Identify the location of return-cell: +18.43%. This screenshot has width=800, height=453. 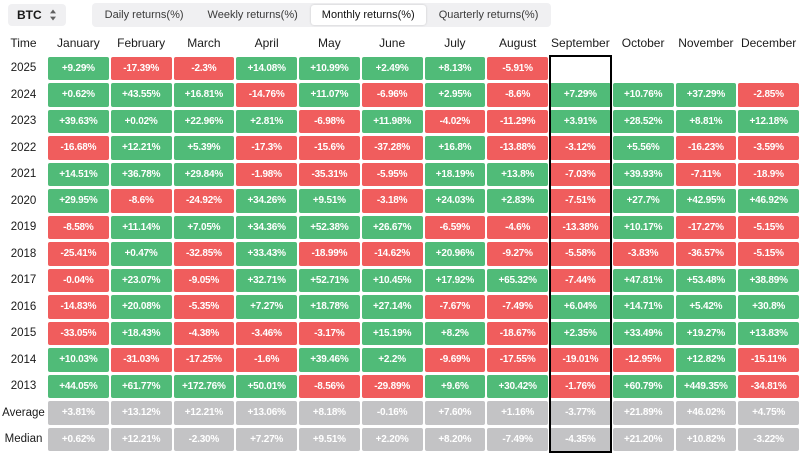
(141, 333).